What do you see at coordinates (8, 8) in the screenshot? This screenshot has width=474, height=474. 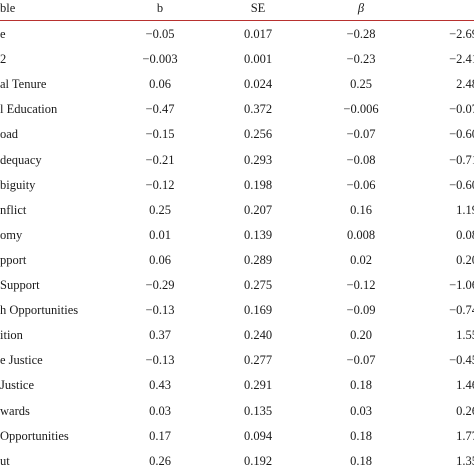 I see `header-variable: ble` at bounding box center [8, 8].